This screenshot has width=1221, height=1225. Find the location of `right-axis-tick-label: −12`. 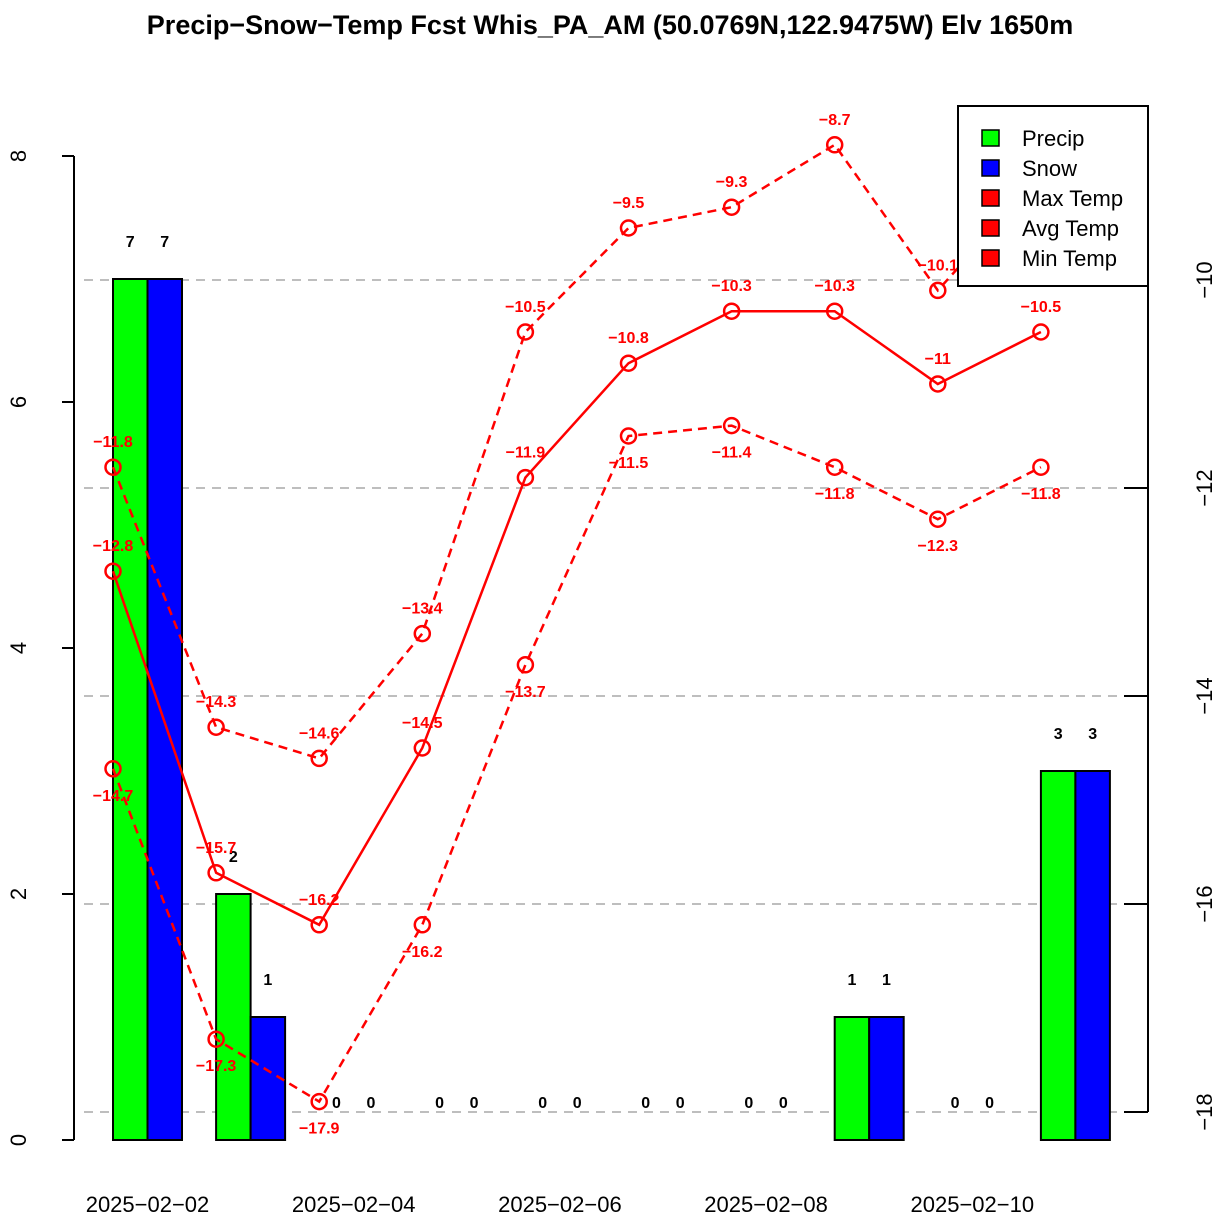

right-axis-tick-label: −12 is located at coordinates (1204, 487).